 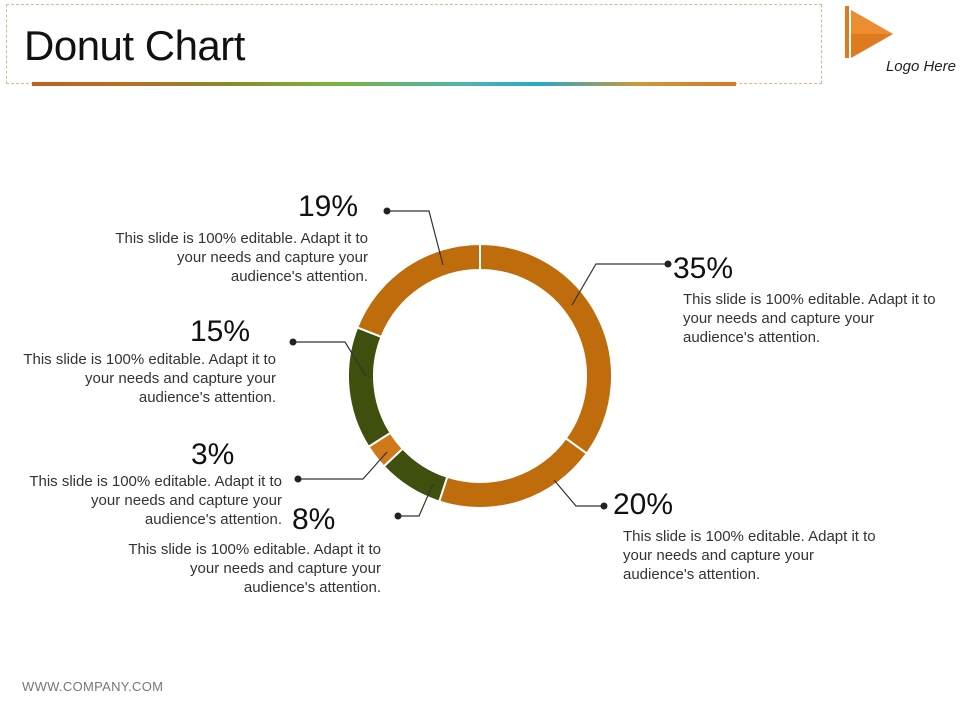 I want to click on label-3-percent: 3%, so click(x=213, y=454).